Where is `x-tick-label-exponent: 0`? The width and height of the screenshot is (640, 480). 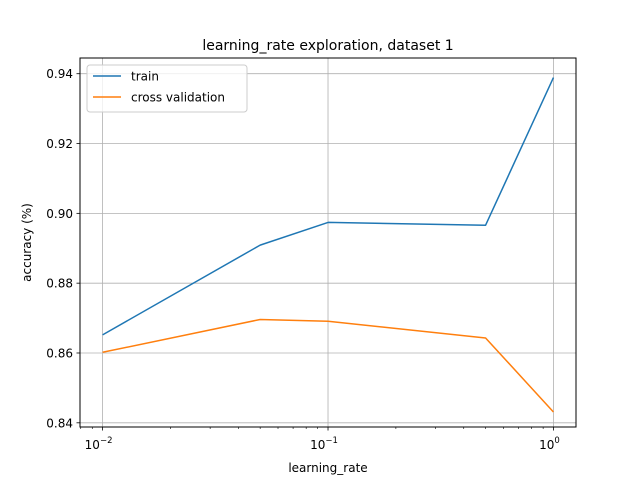 x-tick-label-exponent: 0 is located at coordinates (556, 441).